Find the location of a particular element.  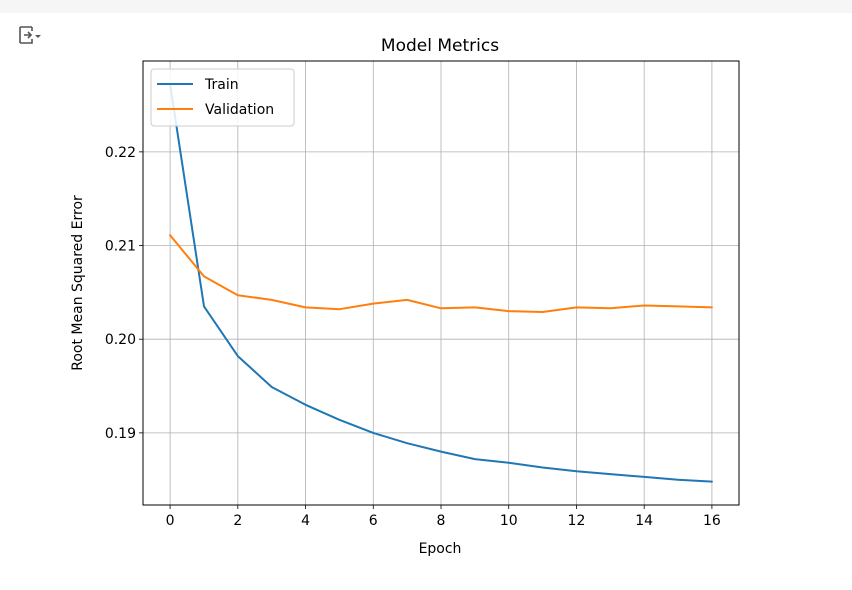

x-tick-label: 16 is located at coordinates (712, 521).